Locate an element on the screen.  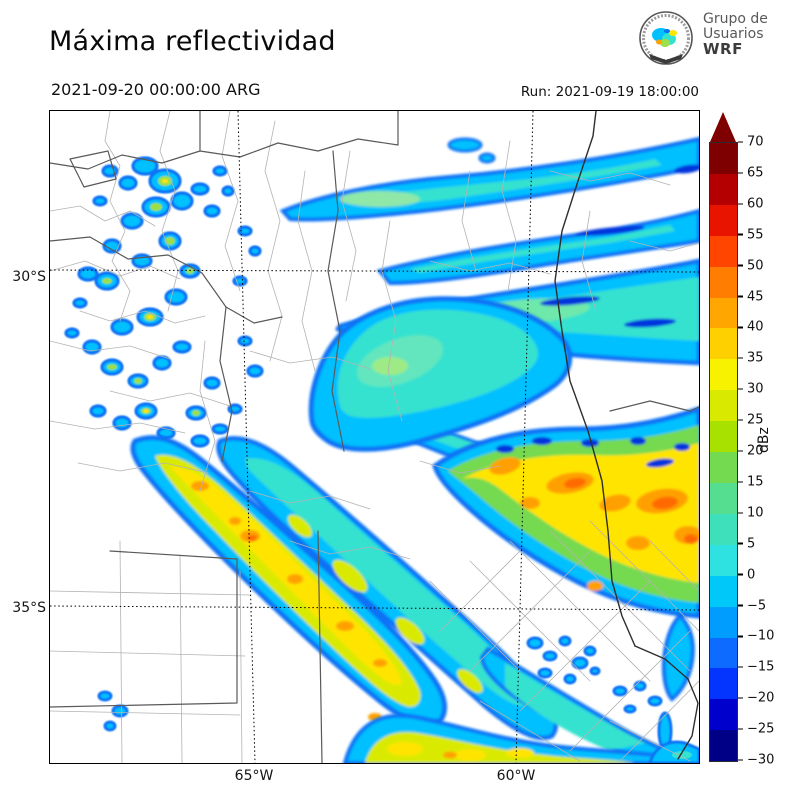
central-blob is located at coordinates (440, 374).